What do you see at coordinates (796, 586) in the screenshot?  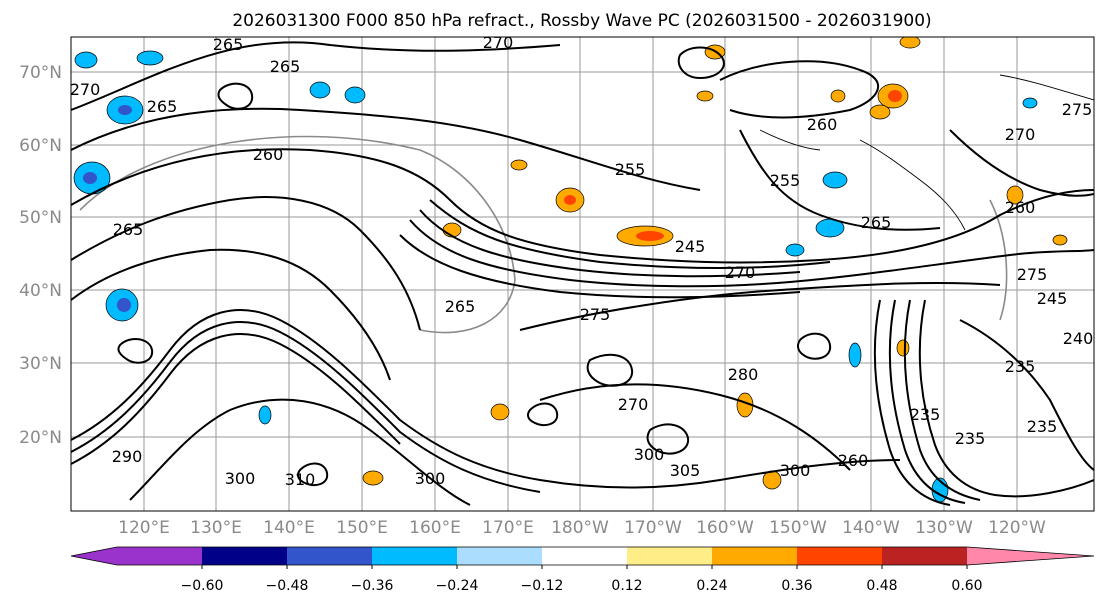 I see `colorbar-tick-label: 0.36` at bounding box center [796, 586].